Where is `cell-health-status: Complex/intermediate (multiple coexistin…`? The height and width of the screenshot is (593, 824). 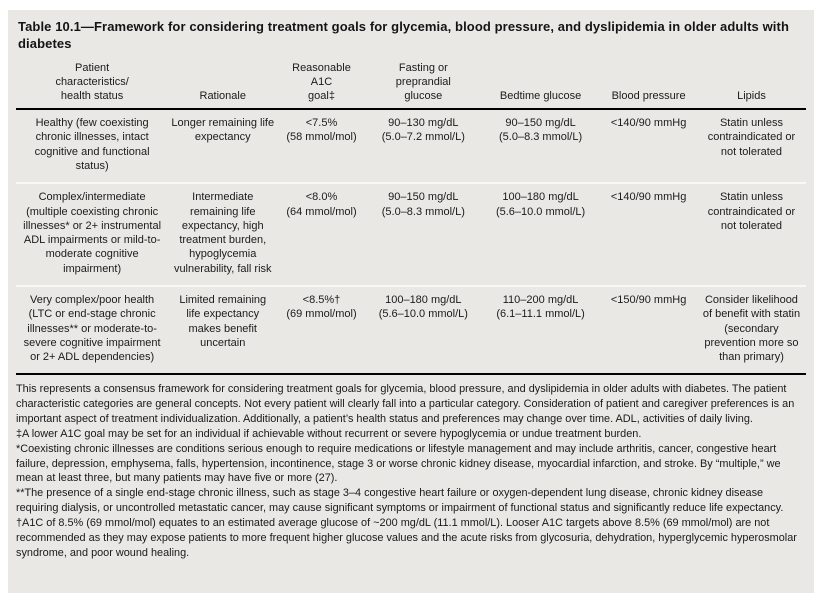 cell-health-status: Complex/intermediate (multiple coexistin… is located at coordinates (92, 233).